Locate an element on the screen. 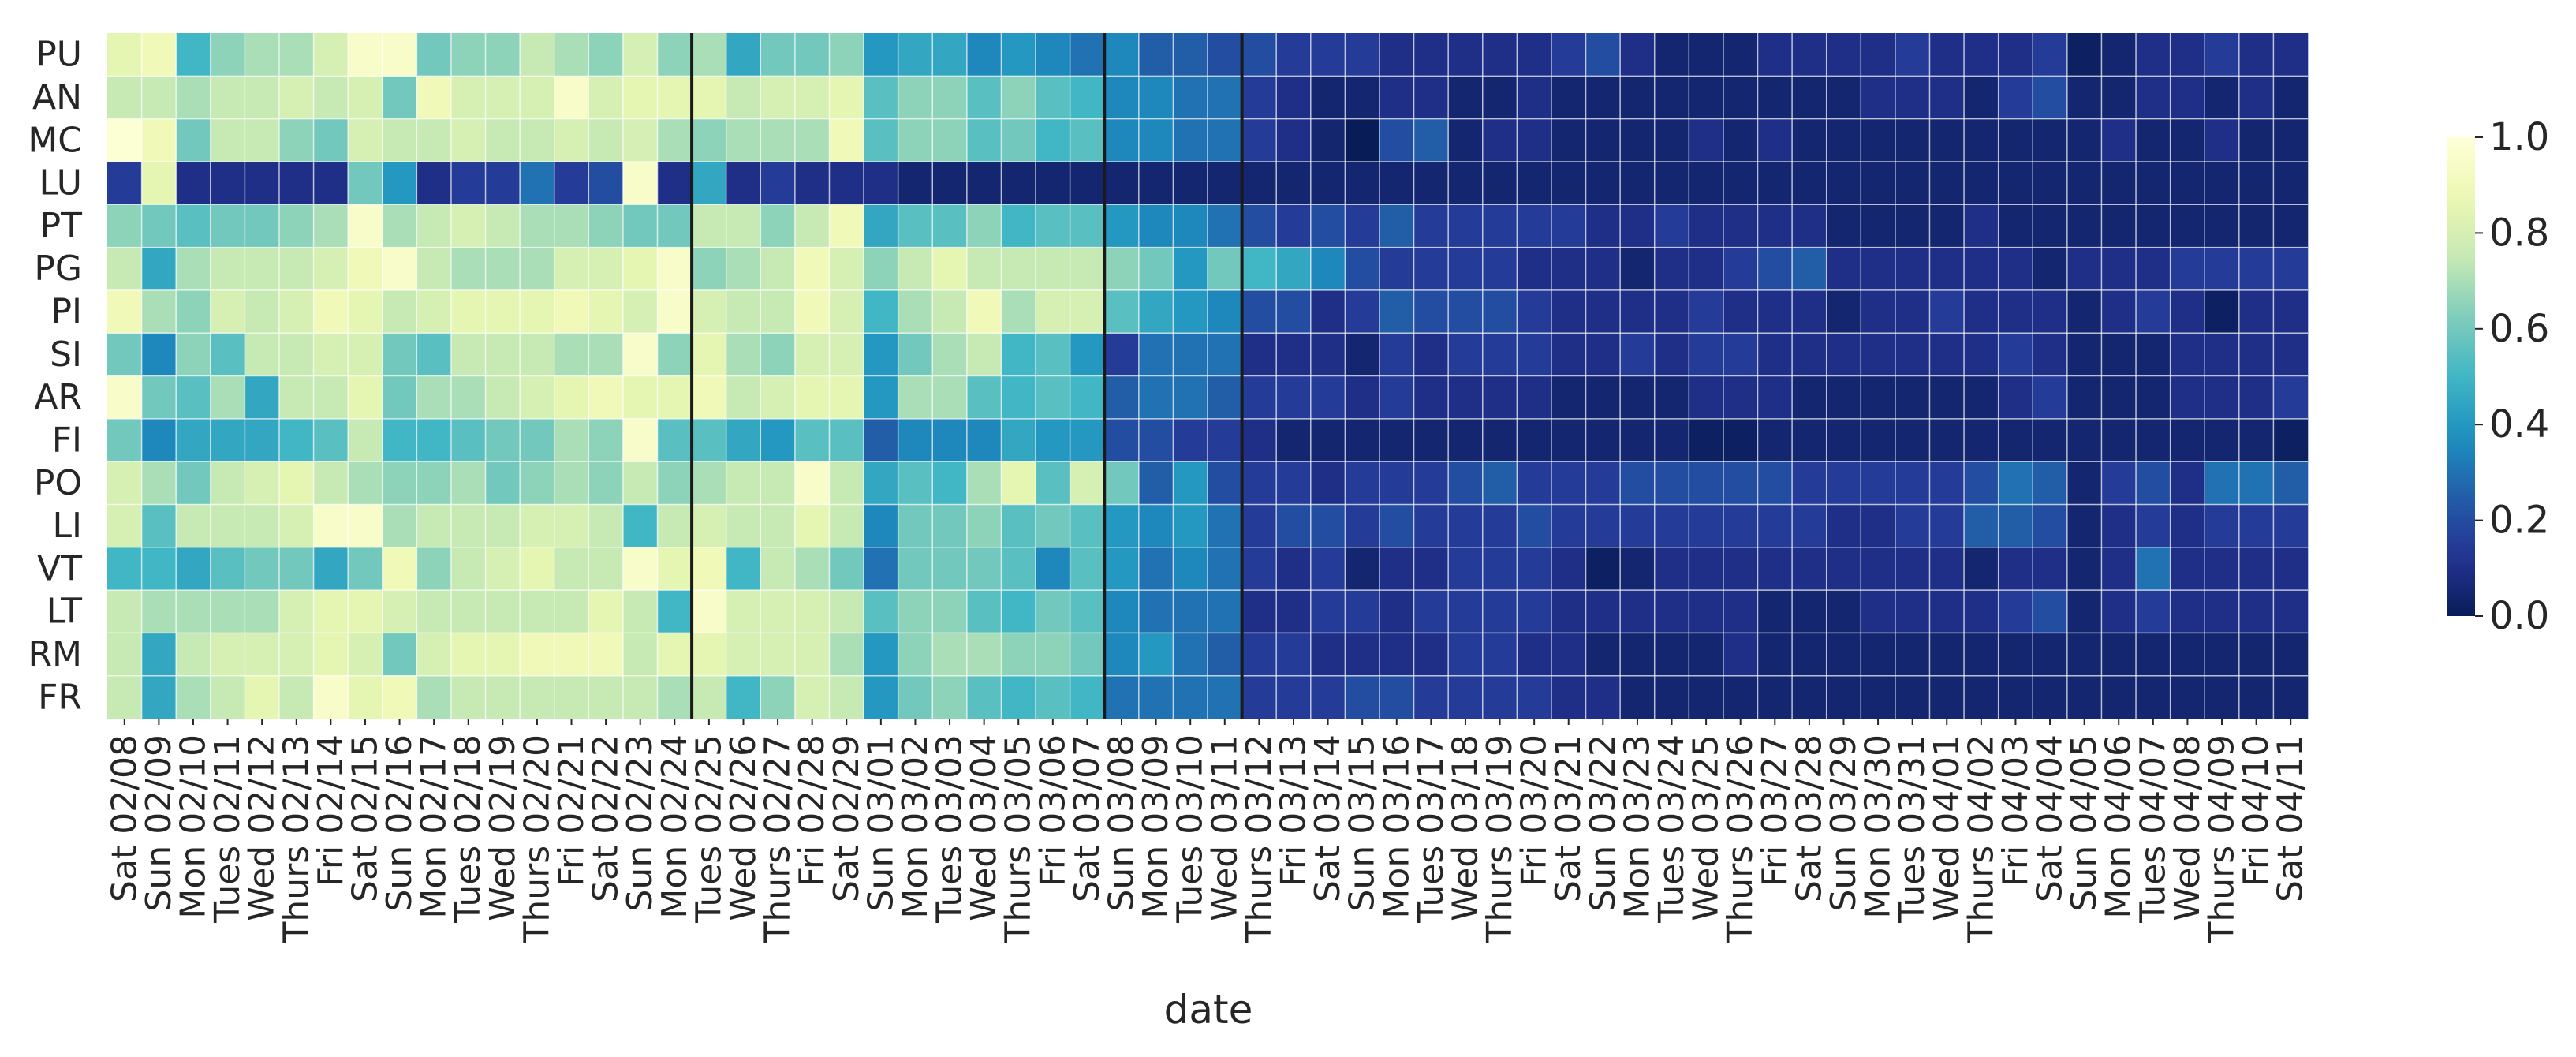 The width and height of the screenshot is (2576, 1057). row-label: PO is located at coordinates (58, 483).